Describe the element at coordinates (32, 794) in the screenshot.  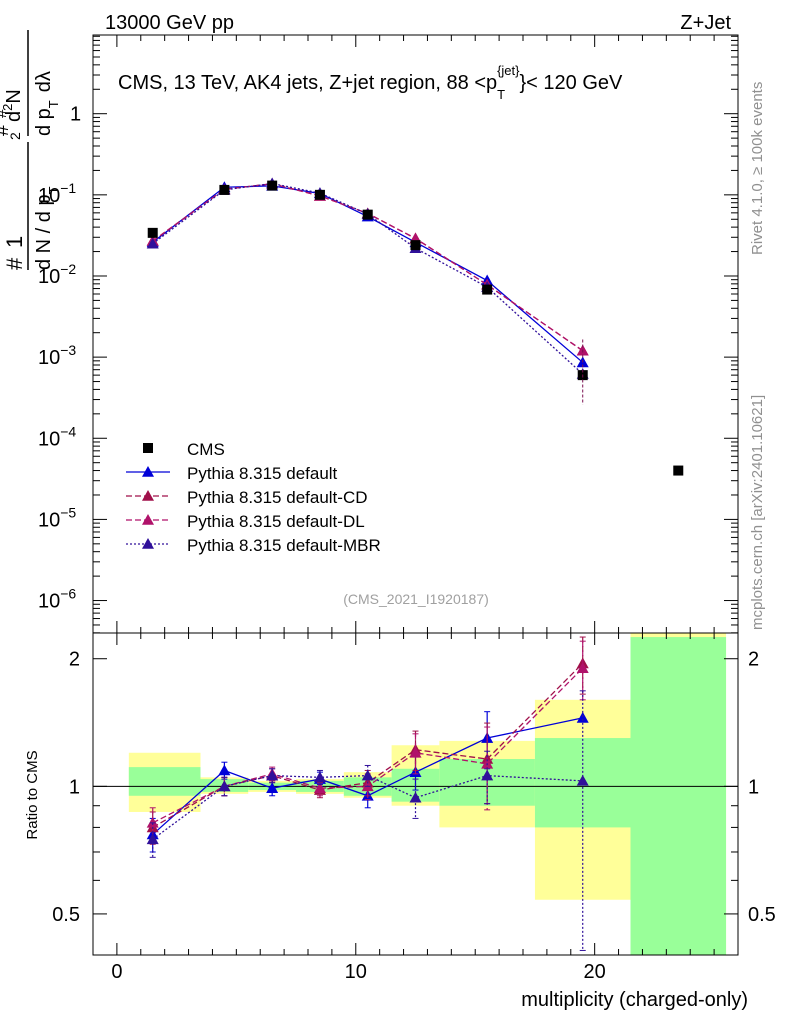
I see `ratio-ylabel: Ratio to CMS` at that location.